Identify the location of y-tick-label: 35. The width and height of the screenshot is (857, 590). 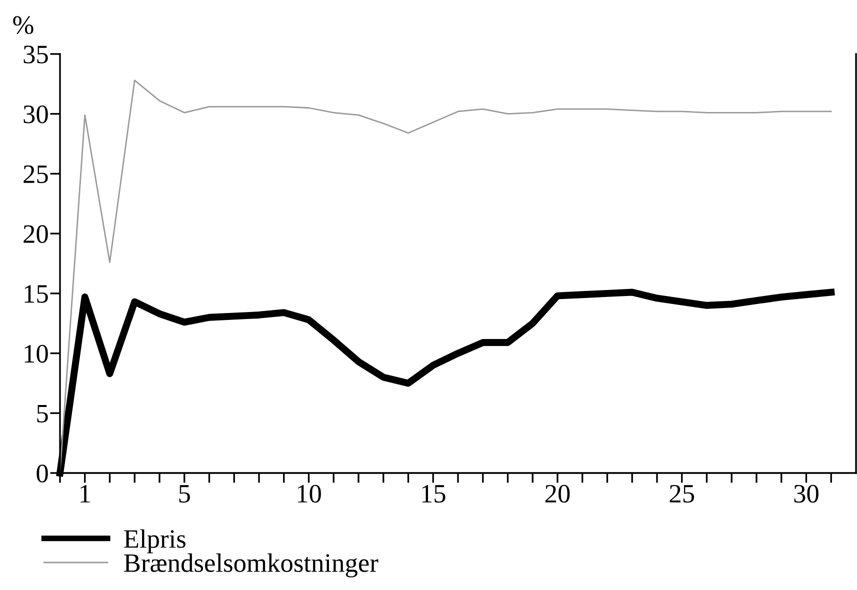
(36, 55).